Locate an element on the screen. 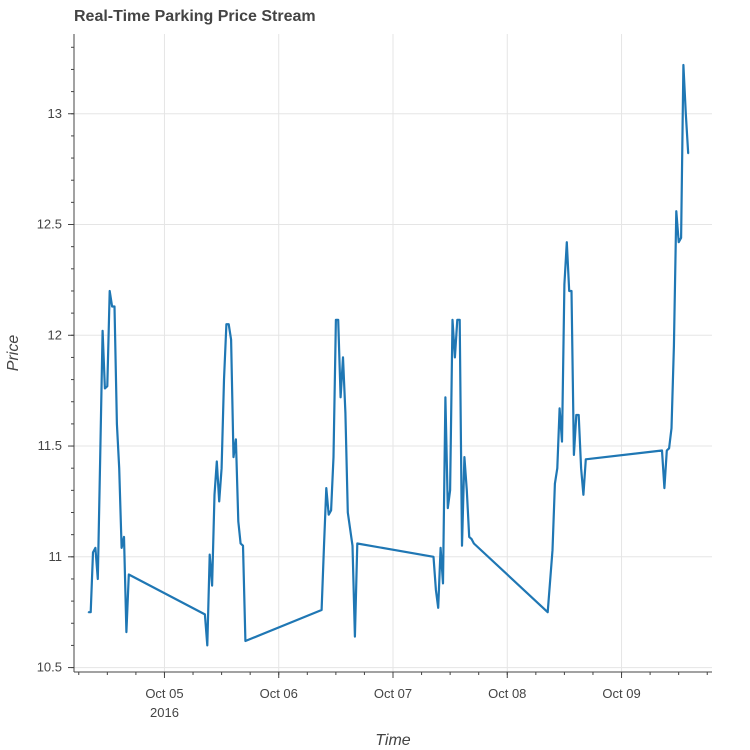 The height and width of the screenshot is (750, 750). y-tick-label: 12 is located at coordinates (55, 334).